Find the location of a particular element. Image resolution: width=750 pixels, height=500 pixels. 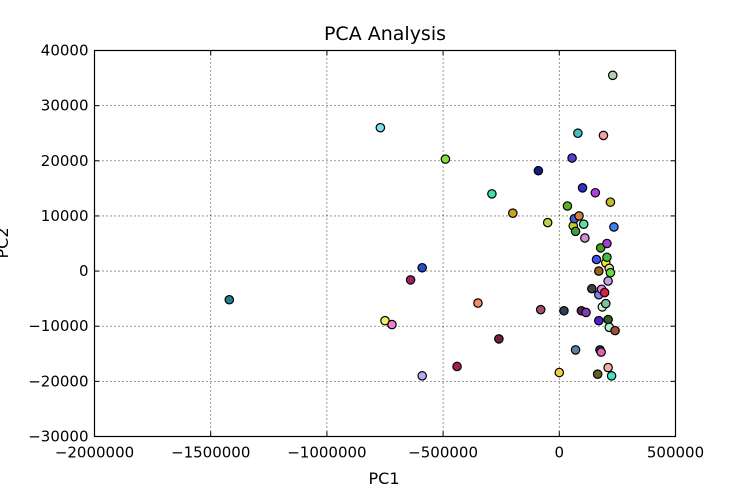

x-tick-label: −1000000 is located at coordinates (326, 453).